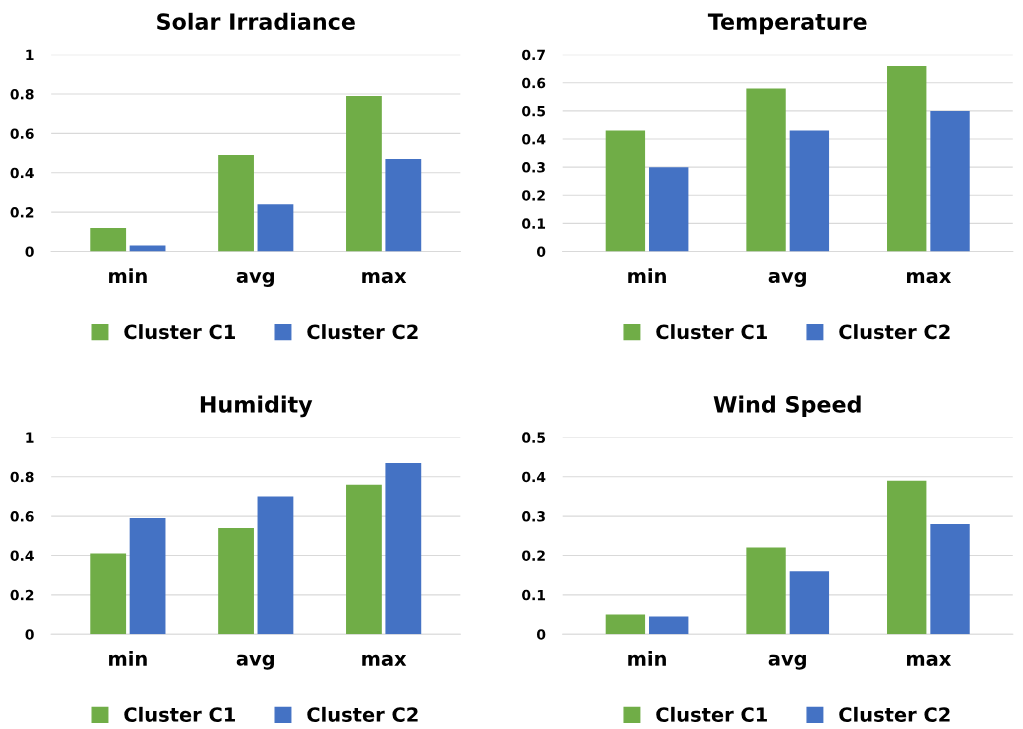 Image resolution: width=1023 pixels, height=729 pixels. I want to click on chart-title: Temperature, so click(787, 24).